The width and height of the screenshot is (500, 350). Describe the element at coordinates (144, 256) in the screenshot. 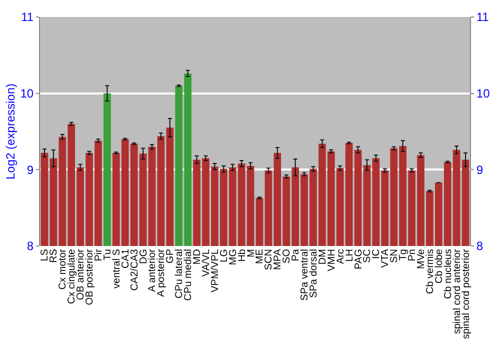

I see `x-tick-label: DG` at that location.